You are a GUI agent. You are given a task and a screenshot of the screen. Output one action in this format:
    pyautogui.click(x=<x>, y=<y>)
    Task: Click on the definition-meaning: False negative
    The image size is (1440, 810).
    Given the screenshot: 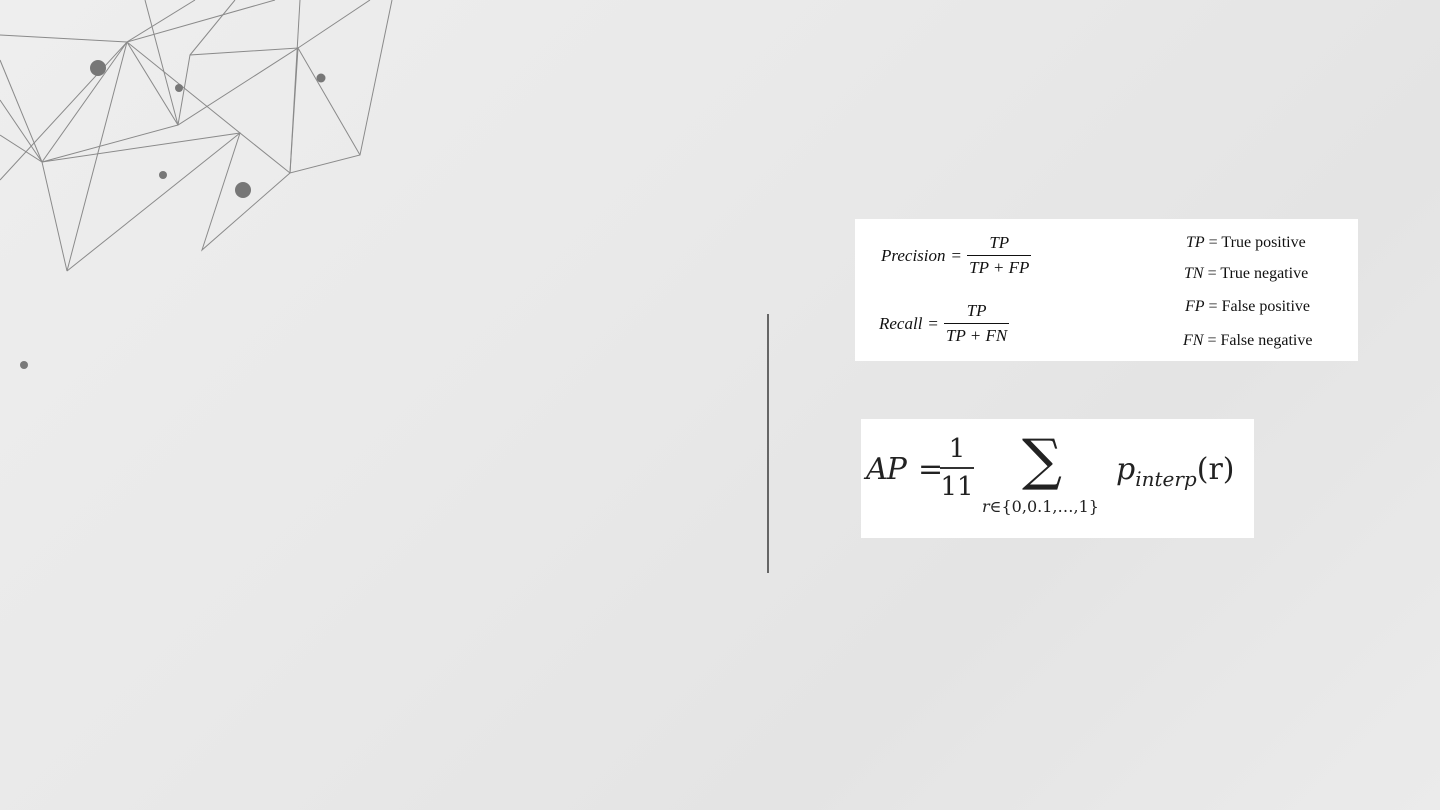 What is the action you would take?
    pyautogui.click(x=1266, y=340)
    